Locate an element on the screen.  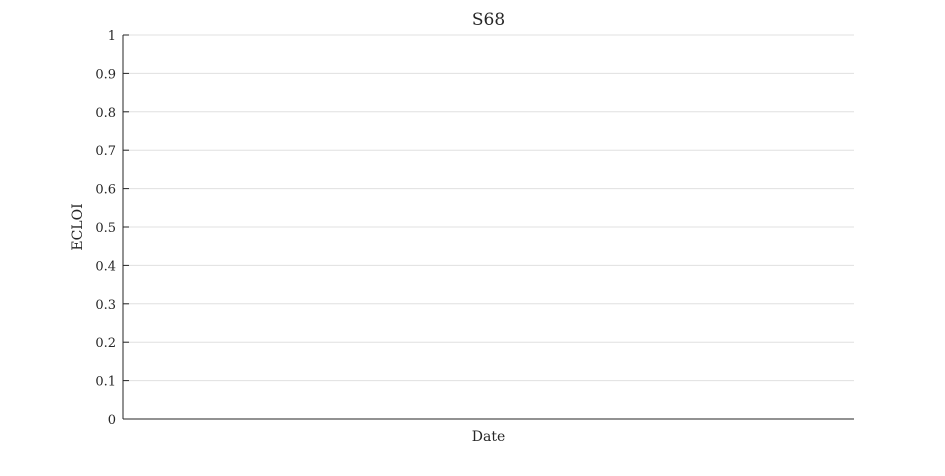
chart-title: S68 is located at coordinates (488, 20).